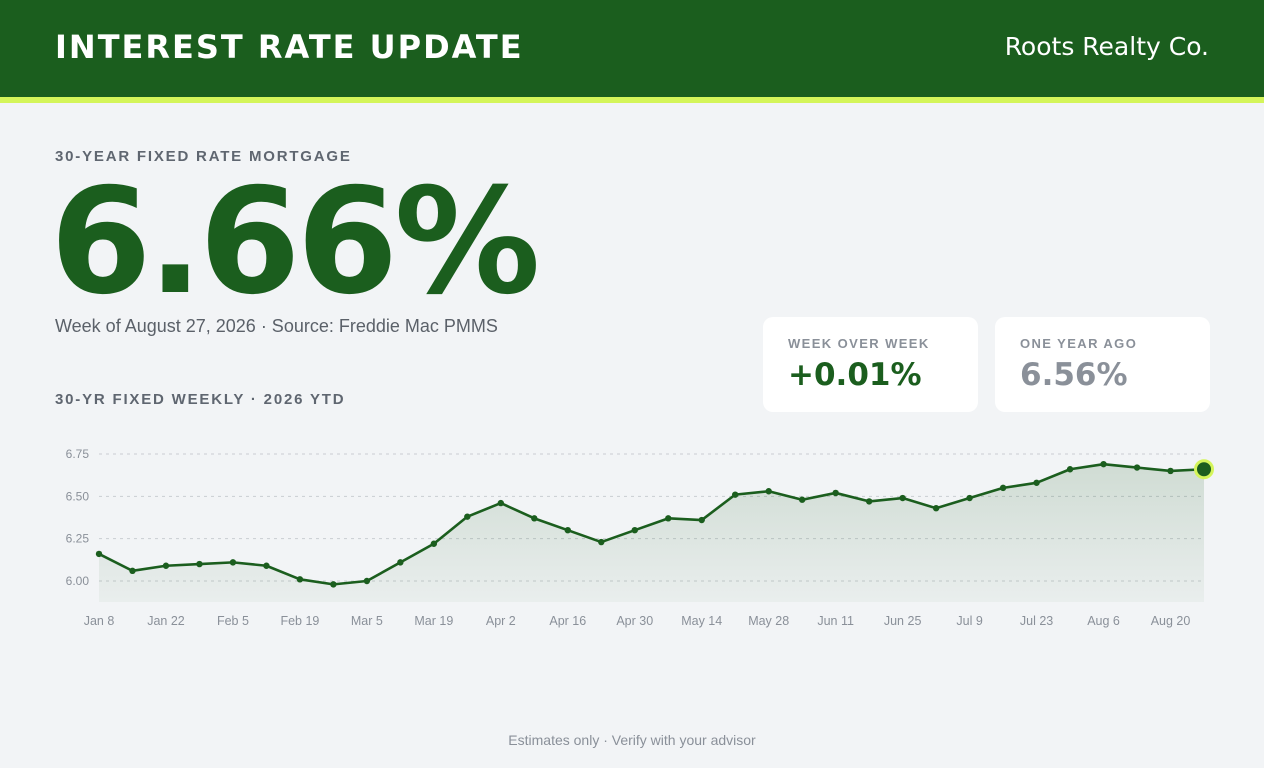 The height and width of the screenshot is (768, 1264). What do you see at coordinates (1074, 375) in the screenshot?
I see `one-year-ago-value: 6.56%` at bounding box center [1074, 375].